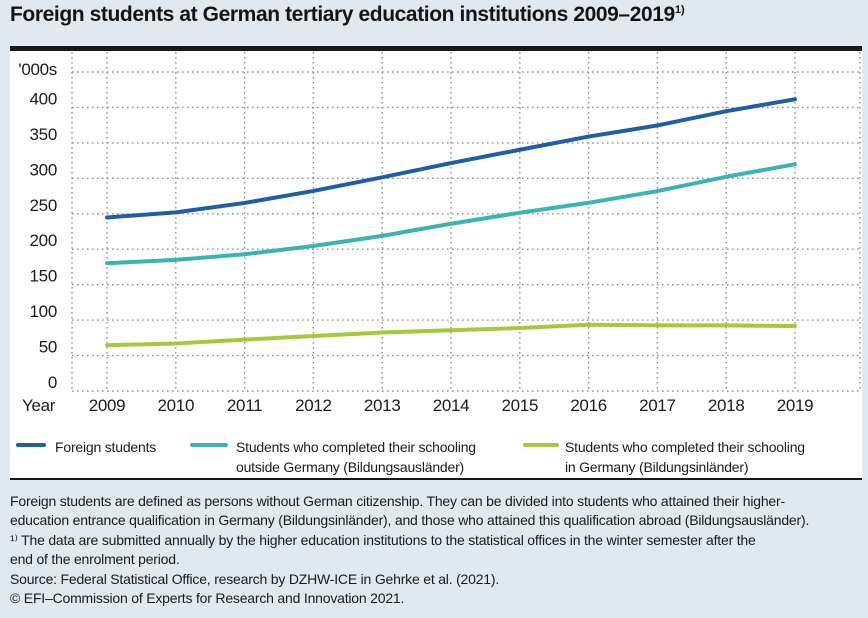 The height and width of the screenshot is (618, 868). I want to click on legend-marker-bildungsinlaender, so click(541, 445).